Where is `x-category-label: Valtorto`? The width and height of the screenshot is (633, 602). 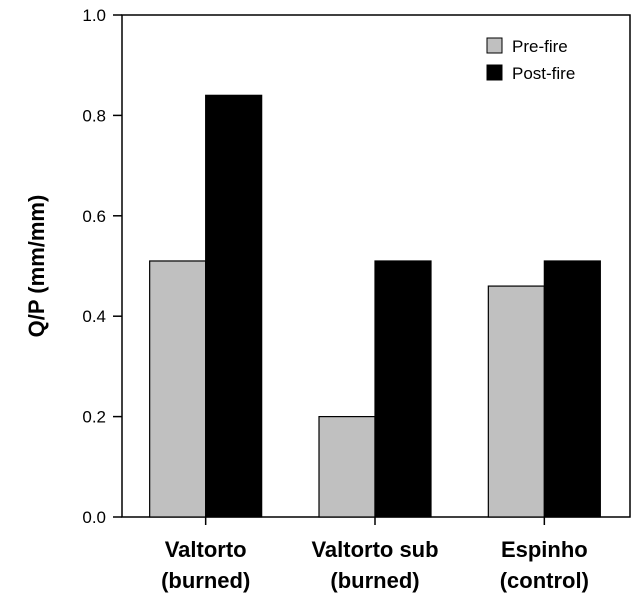 x-category-label: Valtorto is located at coordinates (206, 549).